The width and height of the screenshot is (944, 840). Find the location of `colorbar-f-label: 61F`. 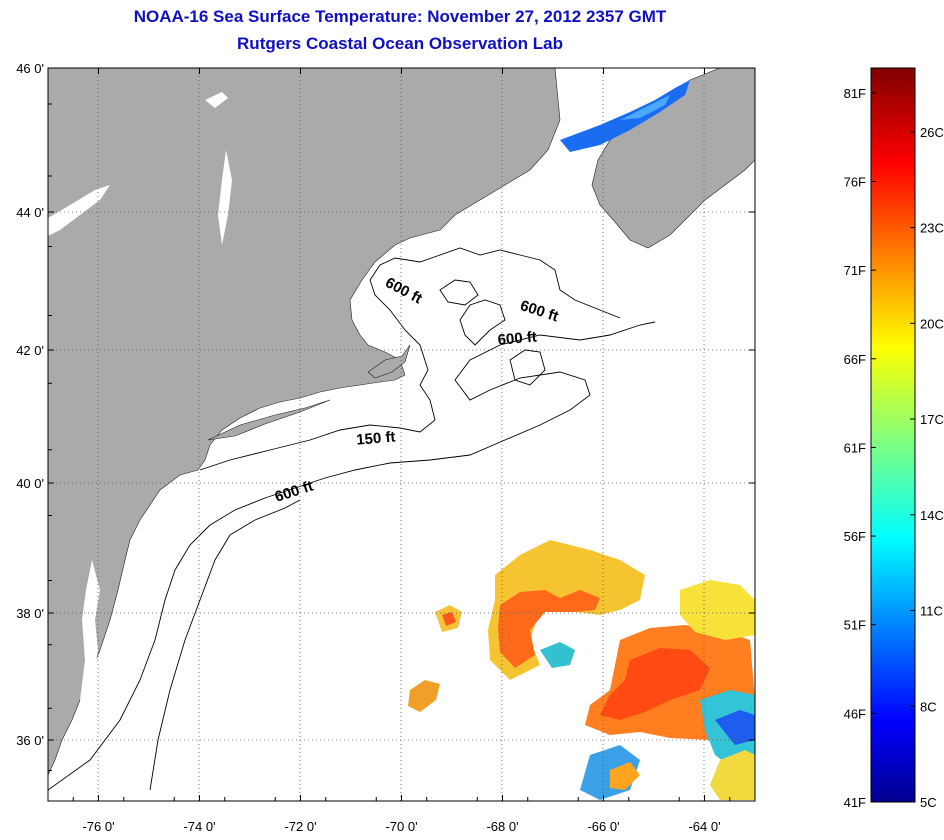

colorbar-f-label: 61F is located at coordinates (855, 447).